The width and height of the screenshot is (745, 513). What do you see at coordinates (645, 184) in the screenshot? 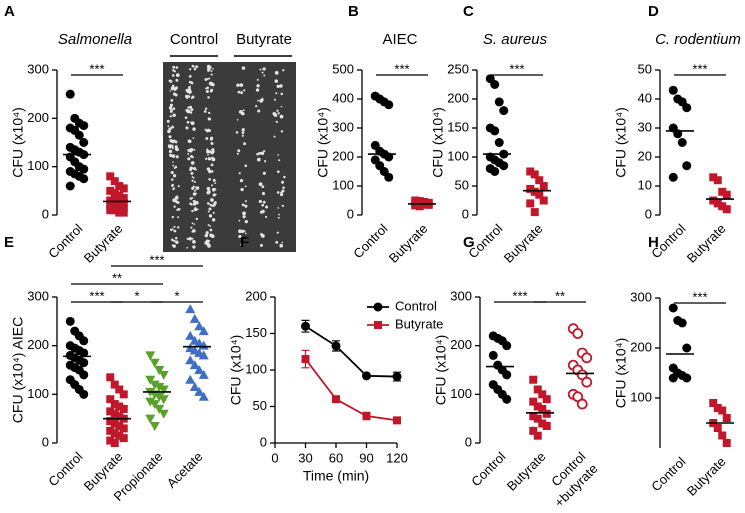
I see `y-tick-label: 10` at bounding box center [645, 184].